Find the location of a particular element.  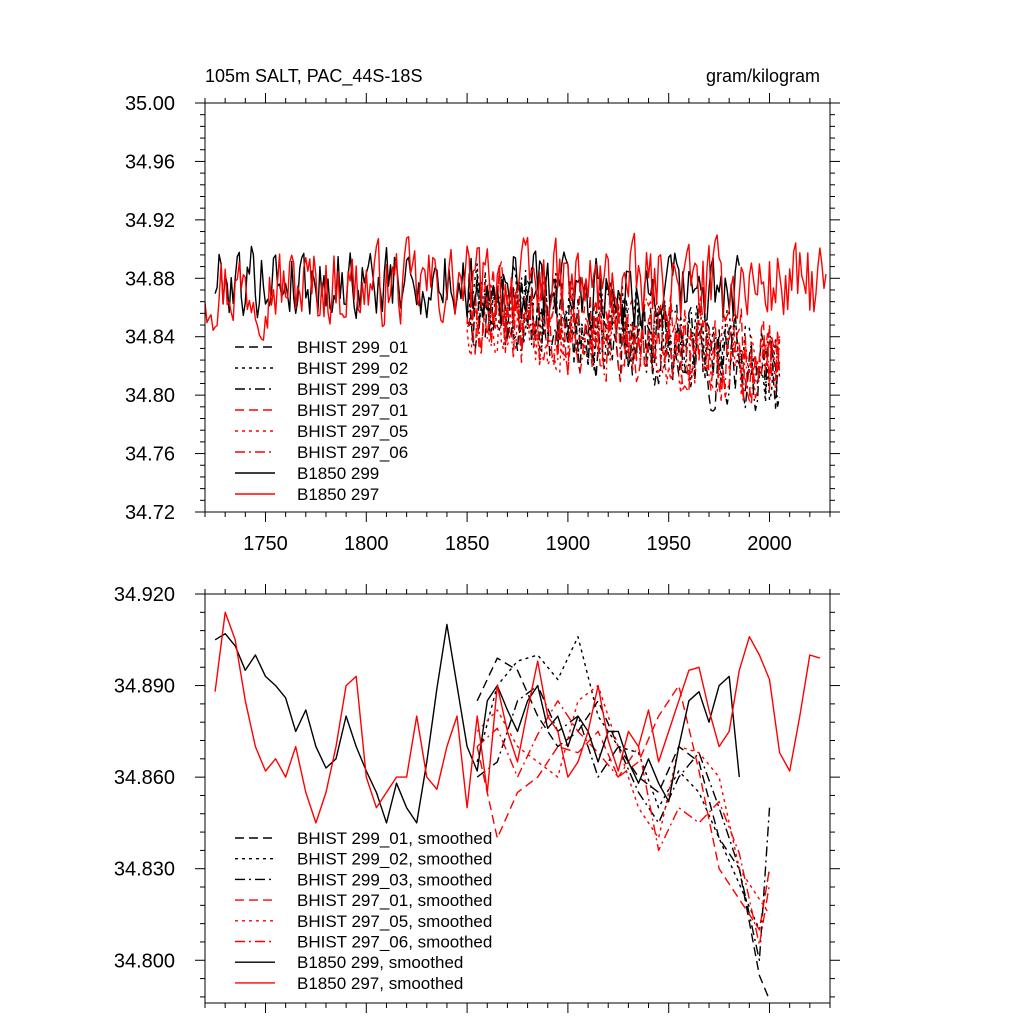

y-tick-label: 34.800 is located at coordinates (144, 961).